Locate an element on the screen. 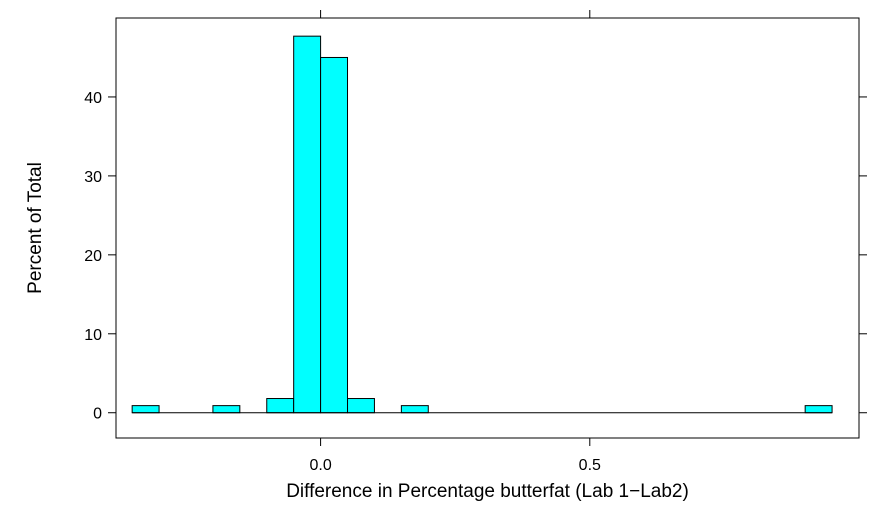 This screenshot has width=871, height=530. y-tick-label: 20 is located at coordinates (93, 256).